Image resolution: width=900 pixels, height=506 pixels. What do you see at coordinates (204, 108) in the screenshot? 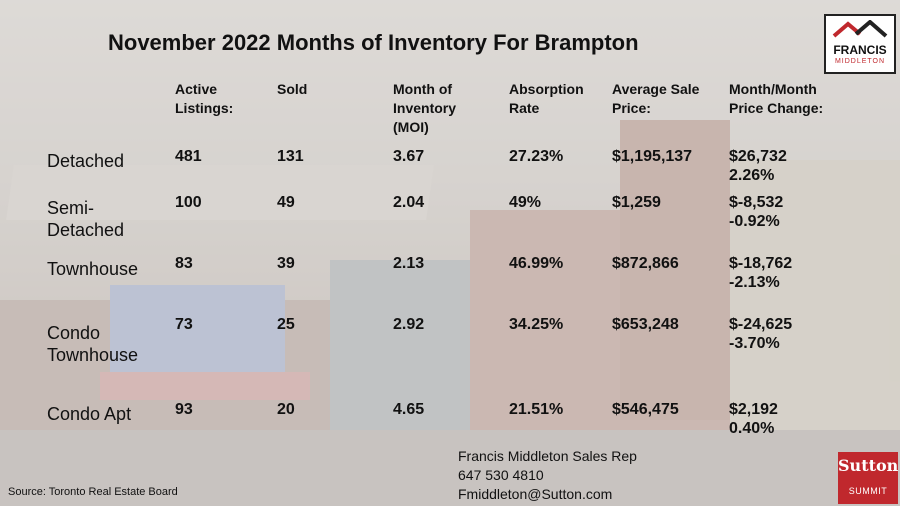
I see `header-active-line2: Listings:` at bounding box center [204, 108].